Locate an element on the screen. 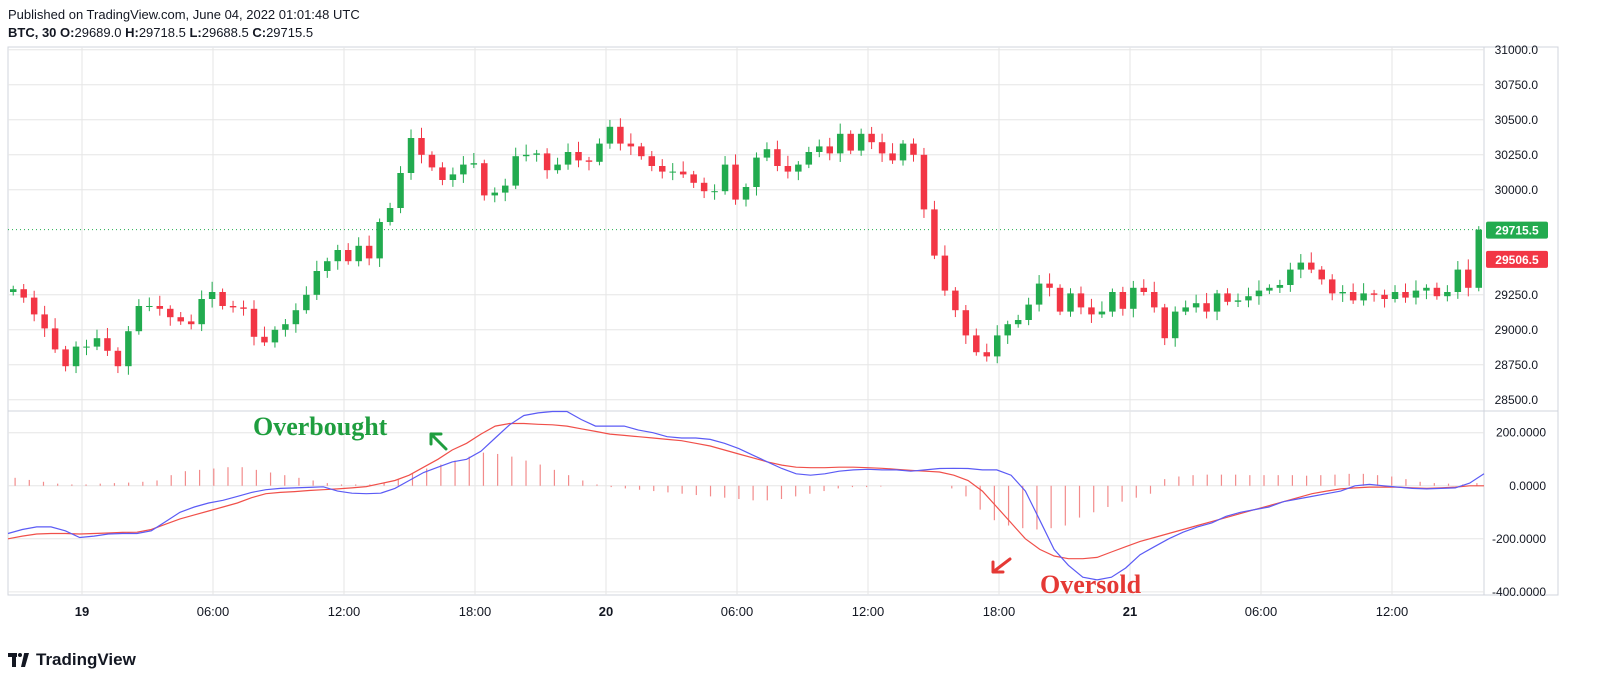 This screenshot has width=1600, height=678. tradingview-brand: TradingView is located at coordinates (72, 660).